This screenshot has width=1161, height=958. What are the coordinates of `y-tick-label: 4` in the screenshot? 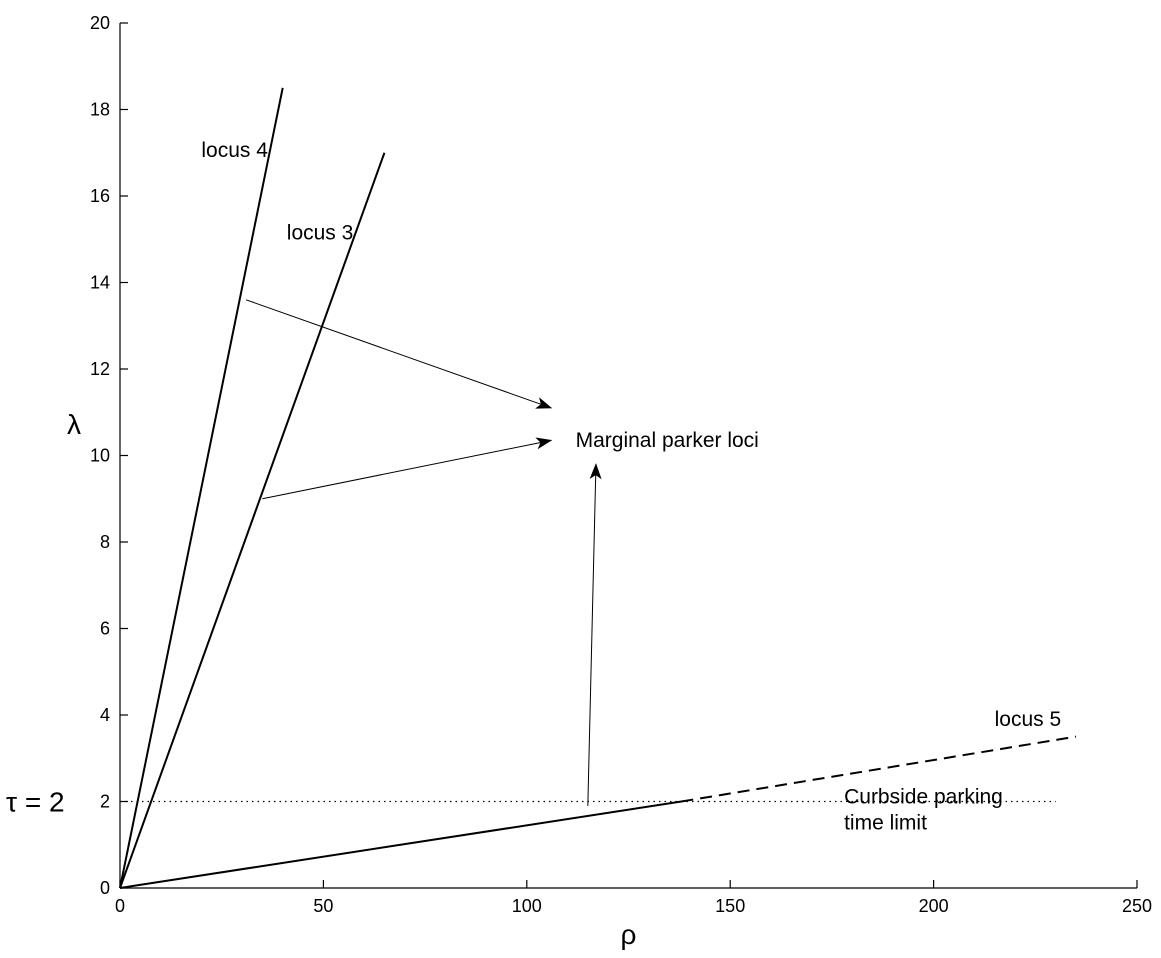 It's located at (105, 715).